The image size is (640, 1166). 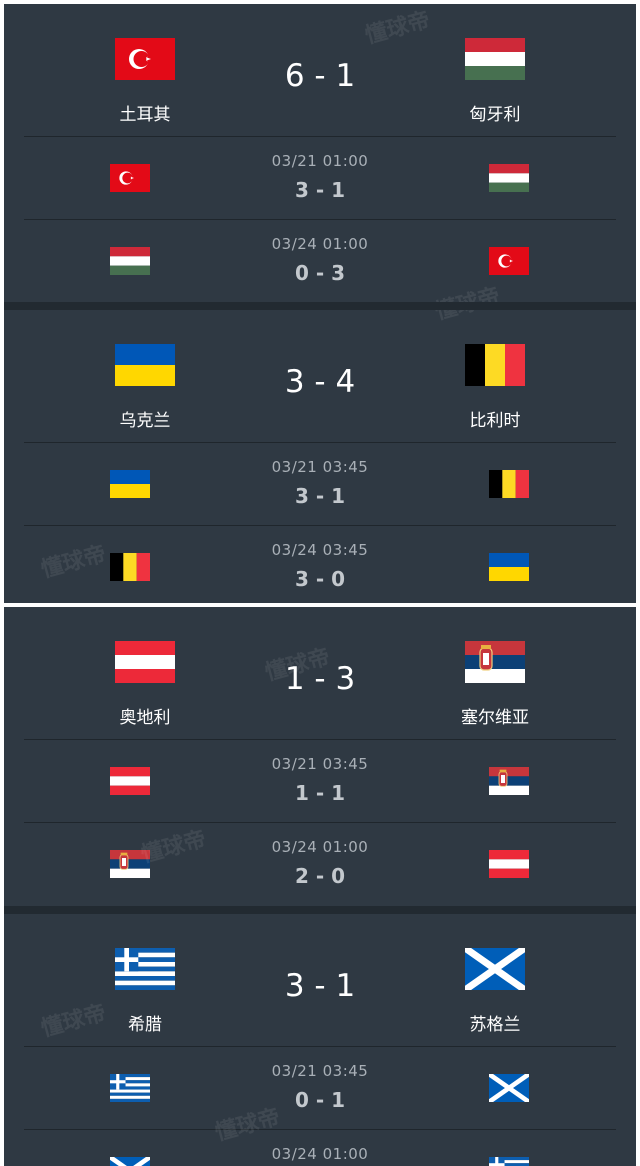 I want to click on home-team-name: 乌克兰, so click(x=145, y=421).